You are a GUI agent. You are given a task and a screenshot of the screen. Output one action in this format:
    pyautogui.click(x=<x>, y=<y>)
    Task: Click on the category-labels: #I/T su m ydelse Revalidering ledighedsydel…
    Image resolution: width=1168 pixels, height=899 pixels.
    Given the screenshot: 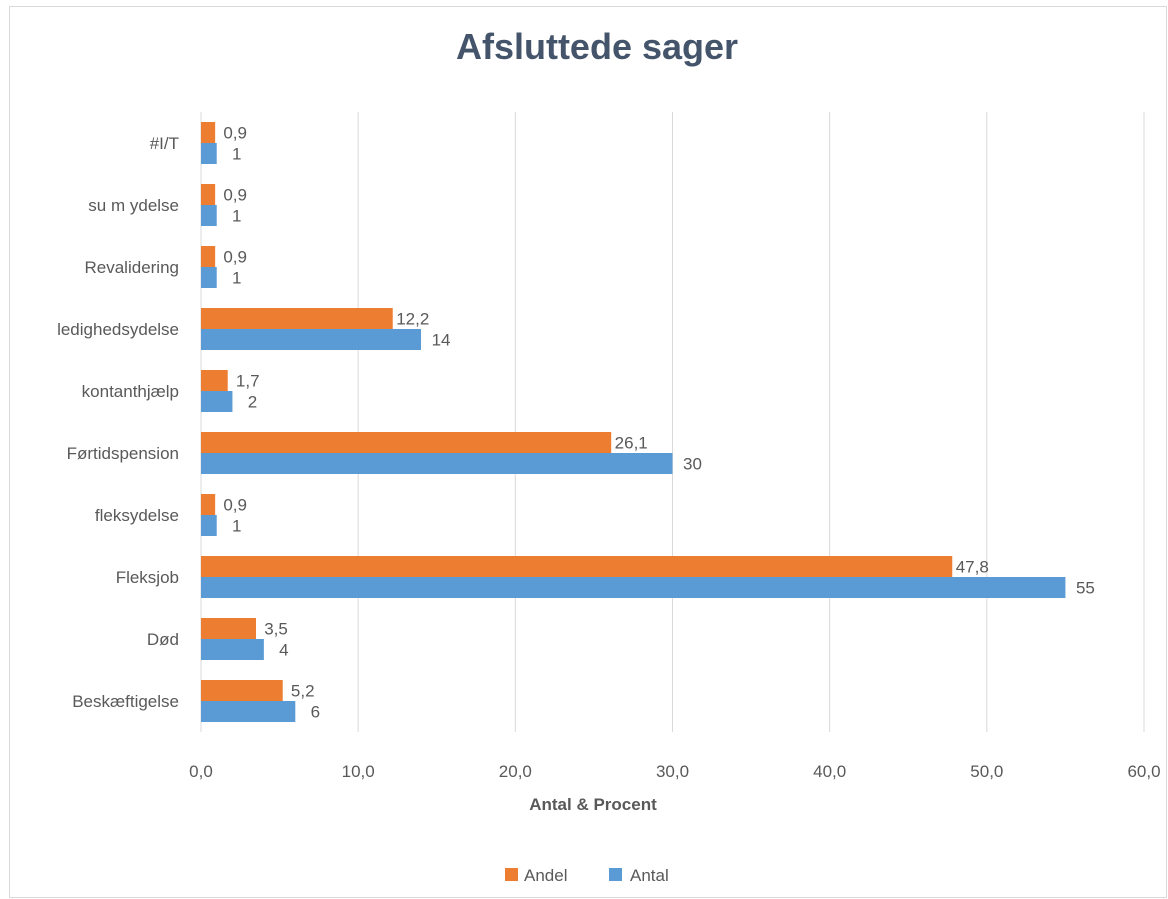 What is the action you would take?
    pyautogui.click(x=118, y=422)
    